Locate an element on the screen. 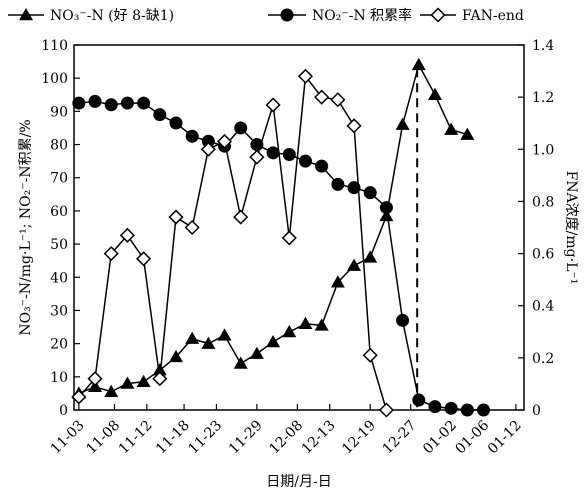 Image resolution: width=586 pixels, height=496 pixels. x-tick-label: 11-29 is located at coordinates (246, 438).